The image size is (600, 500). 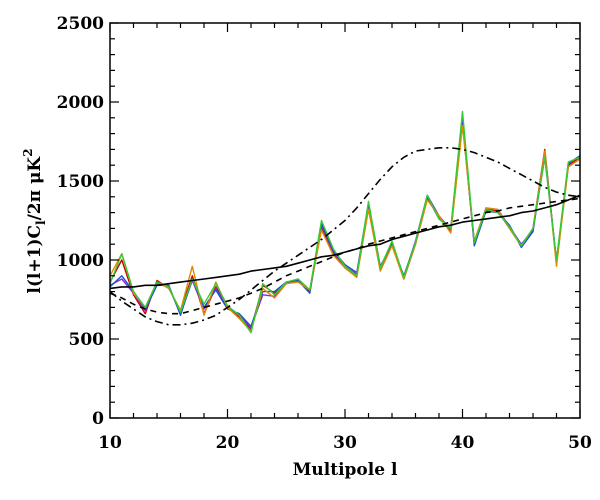 I want to click on y-tick-label: 0, so click(x=98, y=419).